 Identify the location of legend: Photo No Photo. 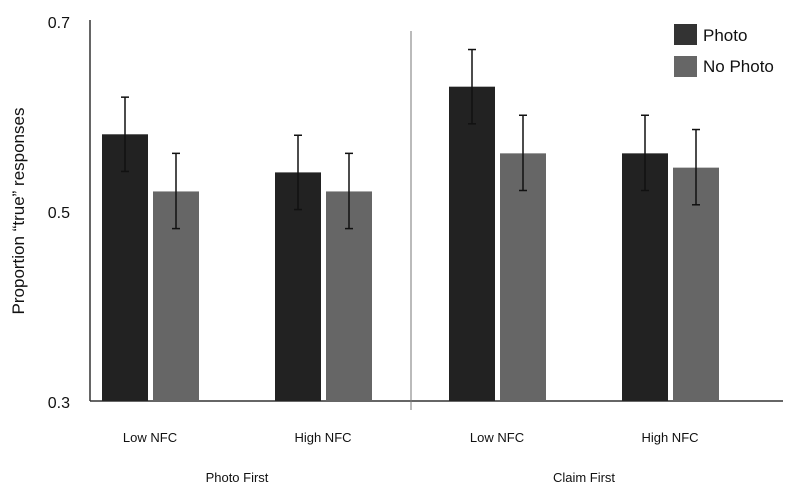
(724, 50).